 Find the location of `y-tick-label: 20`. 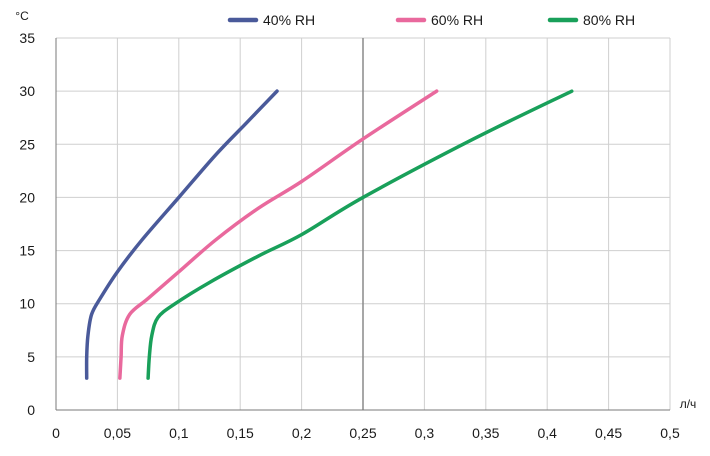

y-tick-label: 20 is located at coordinates (27, 197).